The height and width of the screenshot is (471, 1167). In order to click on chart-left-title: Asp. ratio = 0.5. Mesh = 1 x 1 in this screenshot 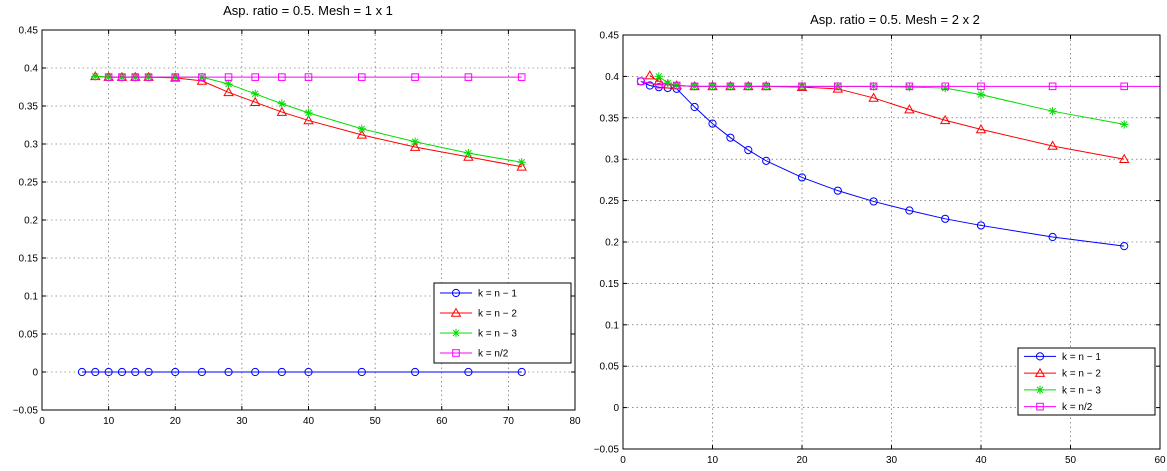, I will do `click(308, 10)`.